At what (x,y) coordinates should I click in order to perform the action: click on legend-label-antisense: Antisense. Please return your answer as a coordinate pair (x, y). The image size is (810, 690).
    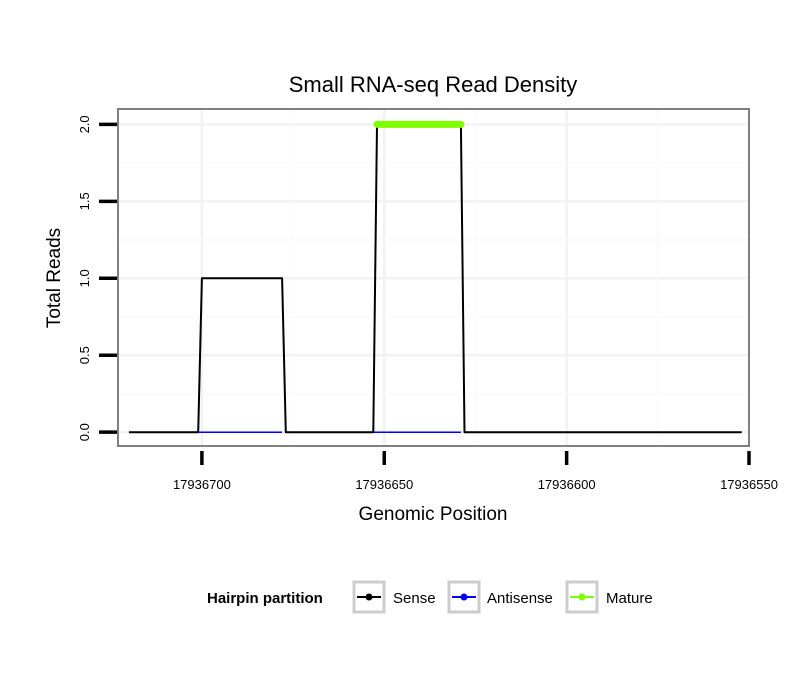
    Looking at the image, I should click on (520, 598).